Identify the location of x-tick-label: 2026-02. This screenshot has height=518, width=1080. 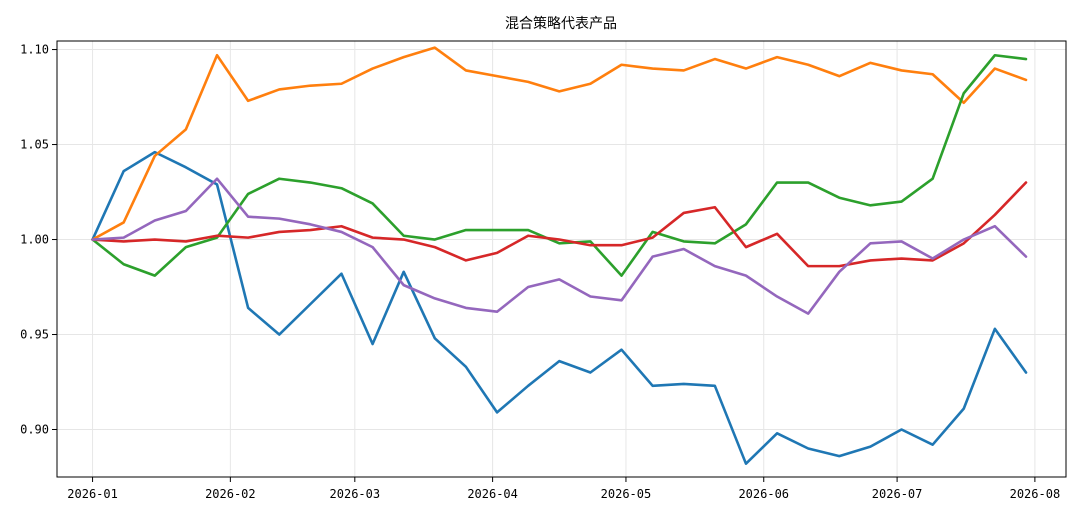
(230, 494).